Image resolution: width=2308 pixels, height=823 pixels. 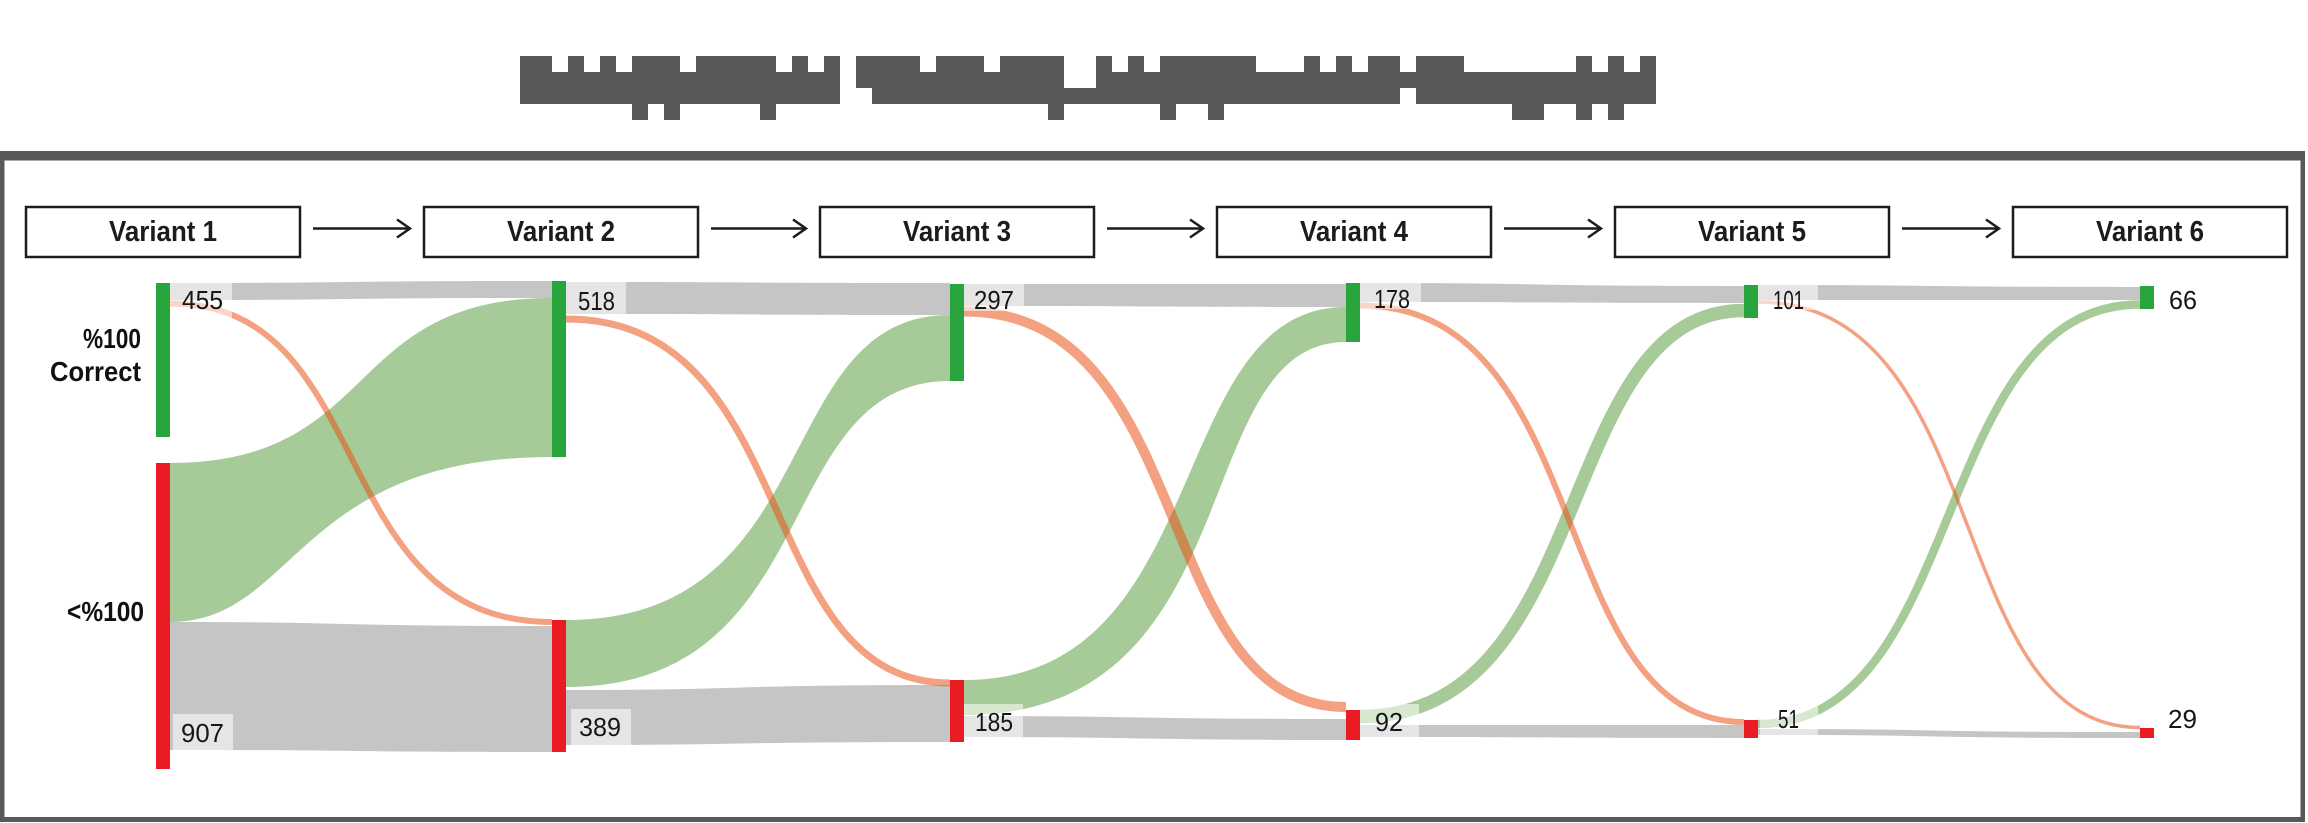 What do you see at coordinates (2183, 300) in the screenshot?
I see `svg-text: 66` at bounding box center [2183, 300].